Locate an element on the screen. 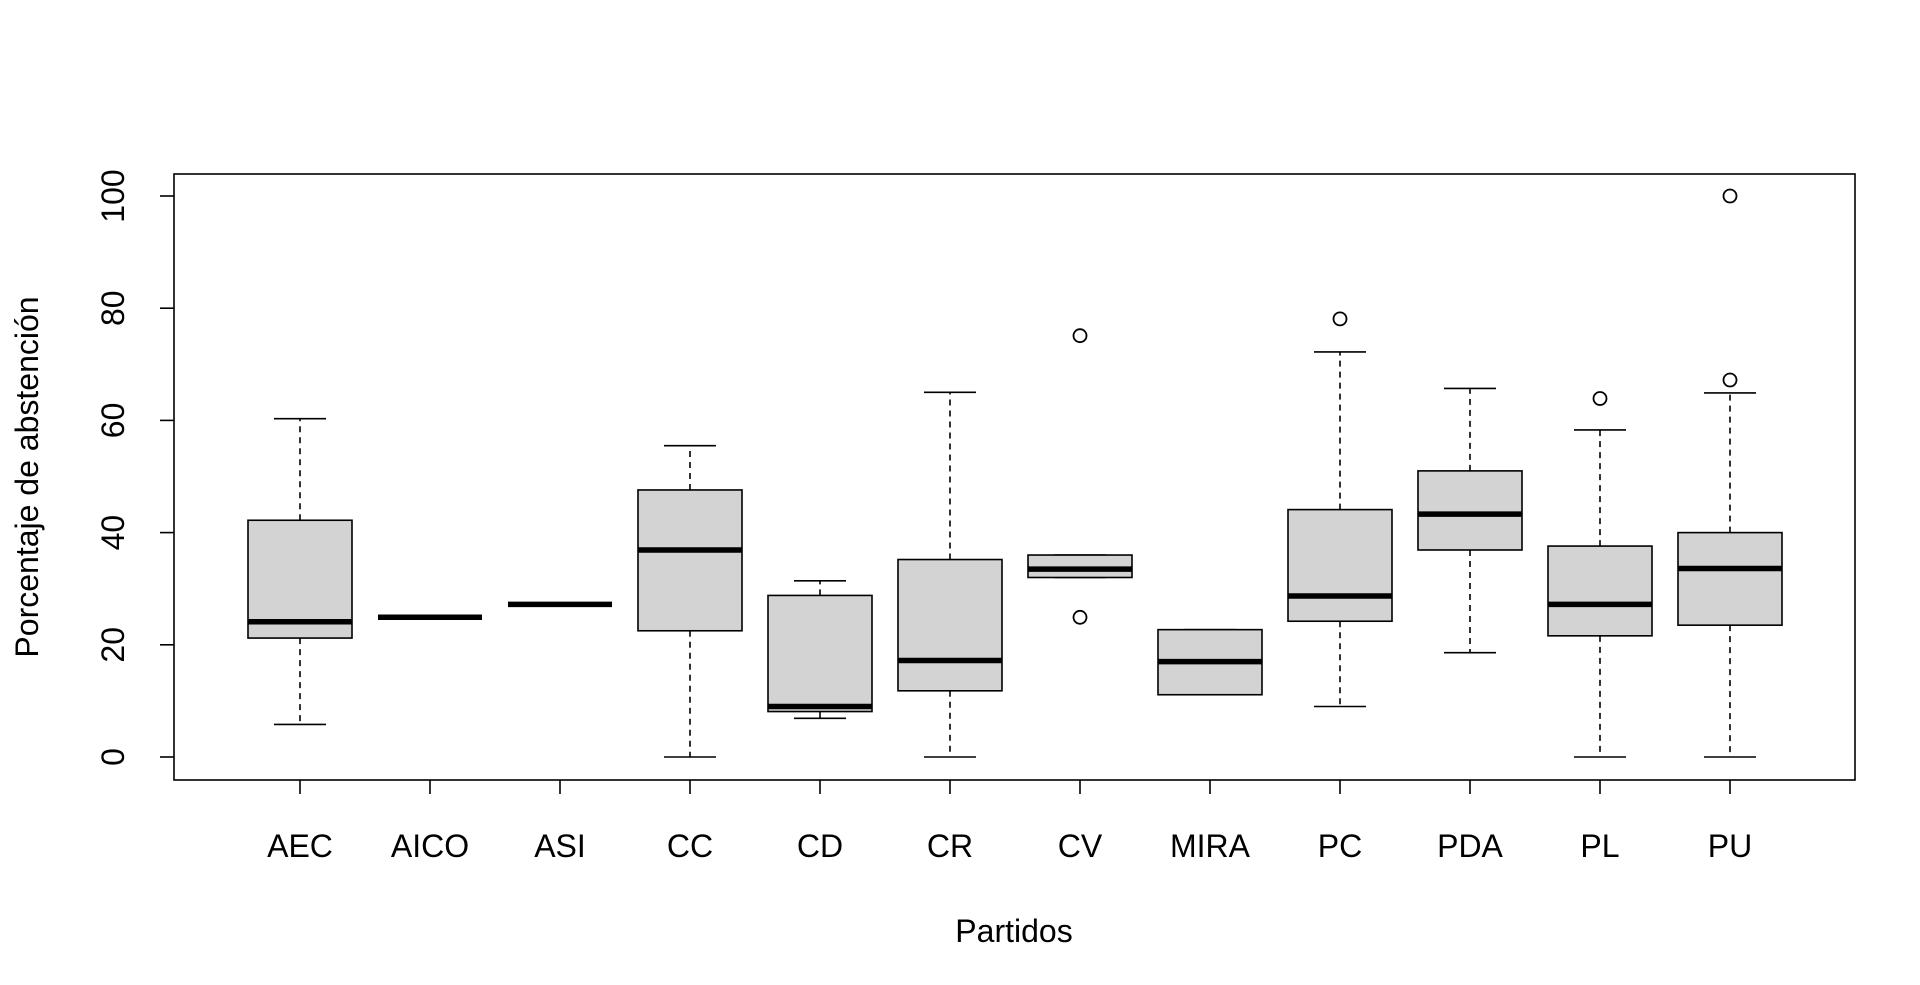  box-pu is located at coordinates (1730, 473).